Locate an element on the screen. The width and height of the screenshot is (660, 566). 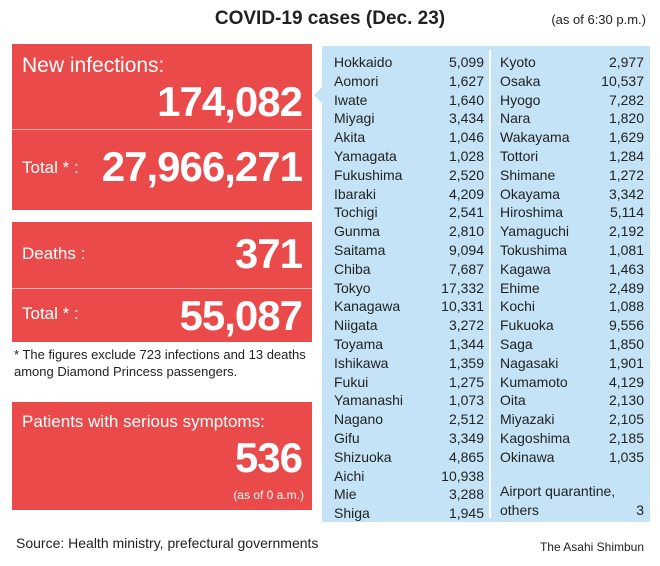
prefecture-name: Fukushima is located at coordinates (368, 174).